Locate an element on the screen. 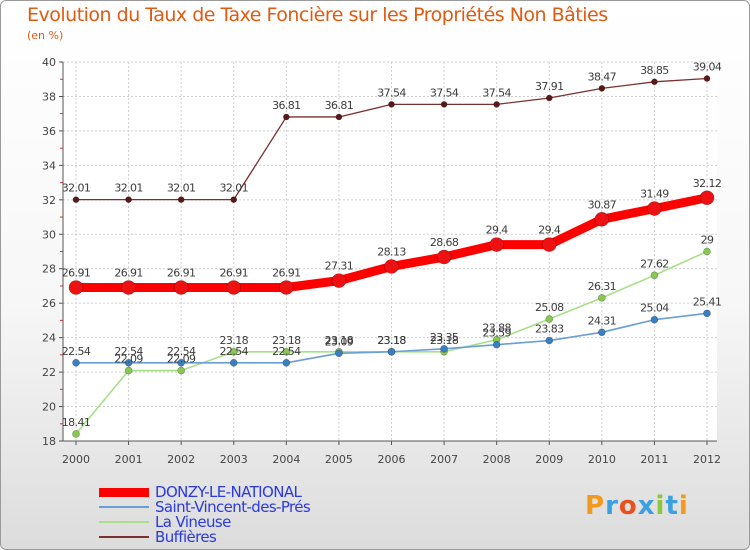 The height and width of the screenshot is (550, 750). x-tick-label: 2010 is located at coordinates (602, 459).